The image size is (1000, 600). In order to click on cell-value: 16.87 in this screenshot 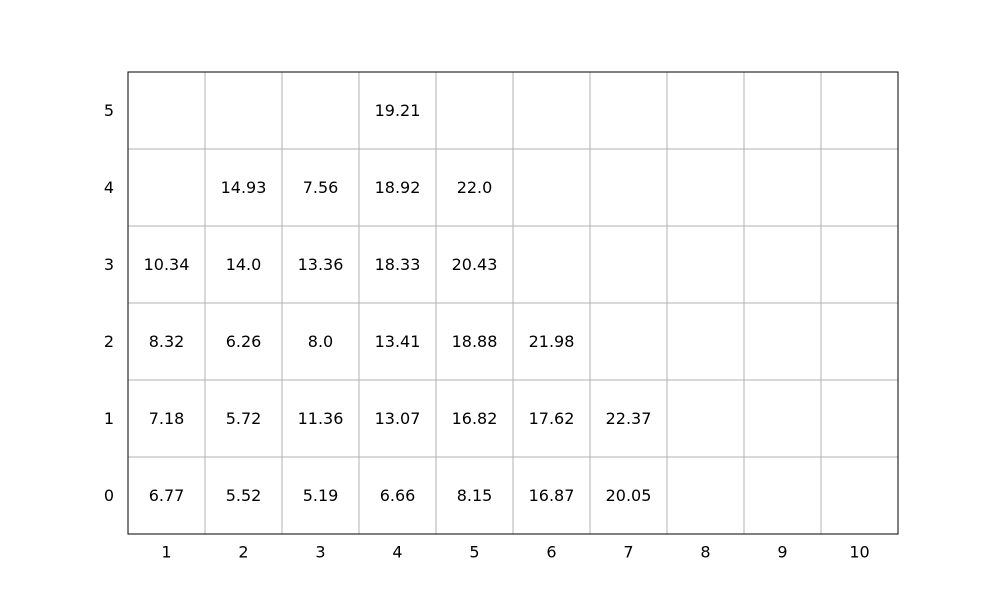, I will do `click(552, 495)`.